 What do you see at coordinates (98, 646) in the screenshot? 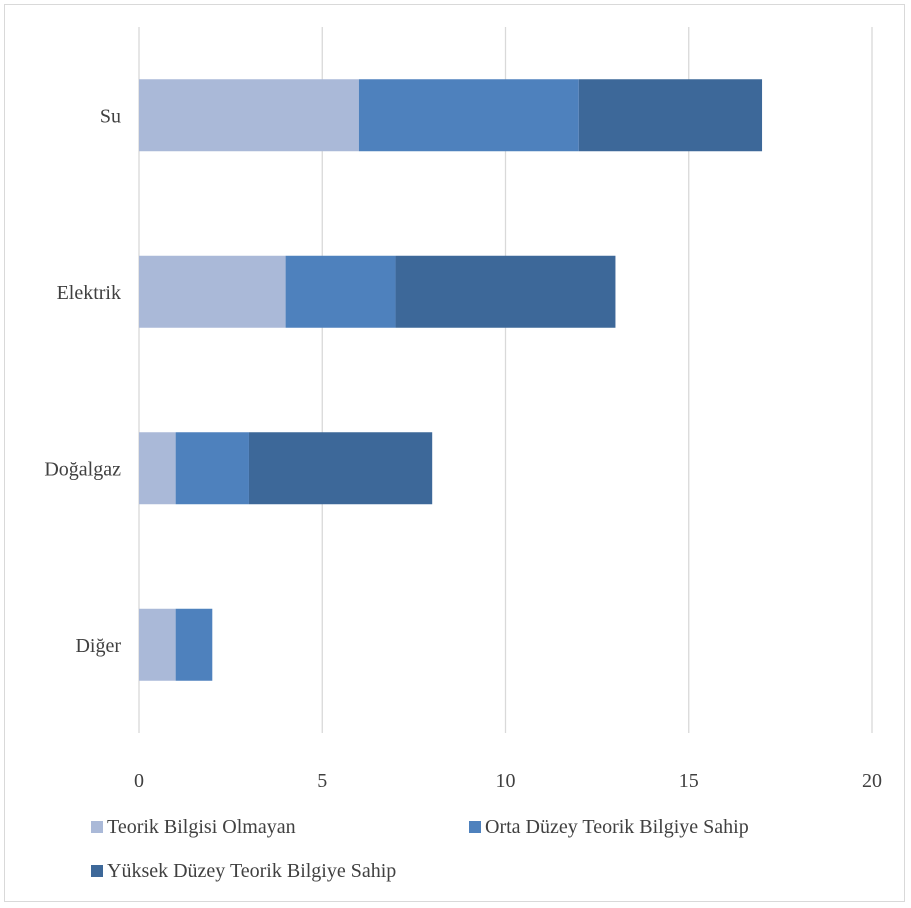
I see `category-label: Diğer` at bounding box center [98, 646].